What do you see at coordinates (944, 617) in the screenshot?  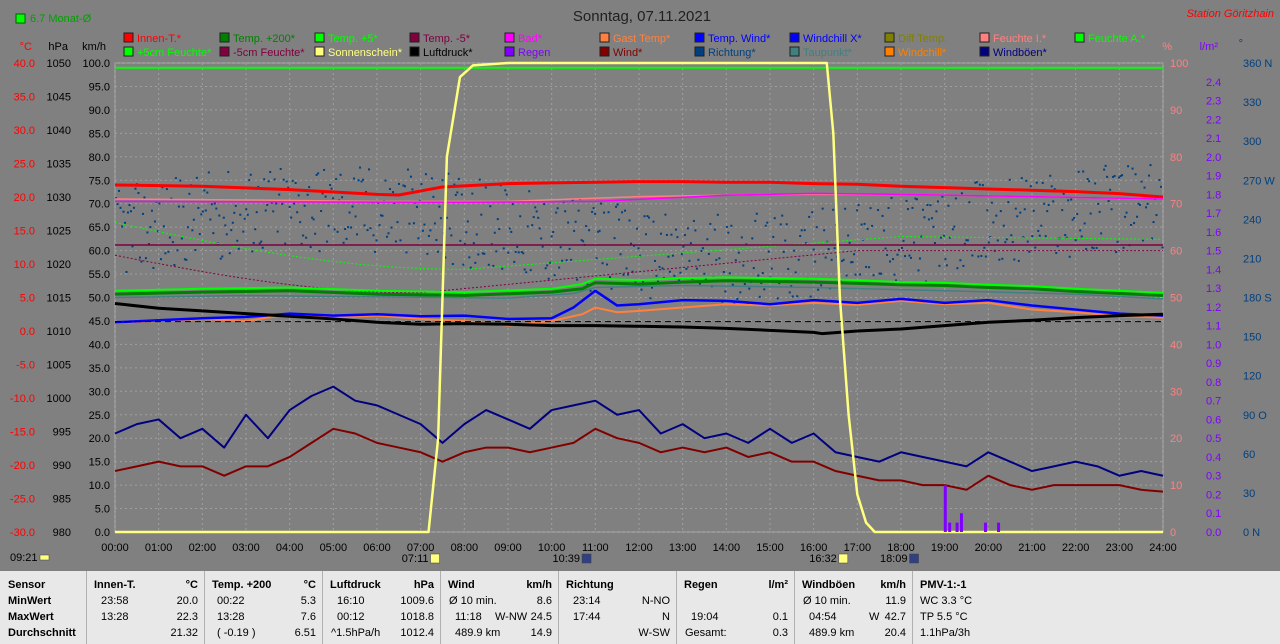 I see `stats-pmv-tp: TP 5.5 °C` at bounding box center [944, 617].